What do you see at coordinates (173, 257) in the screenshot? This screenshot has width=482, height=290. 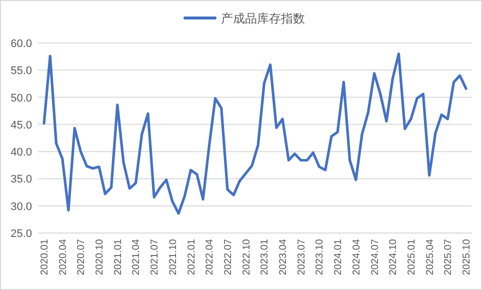 I see `x-tick-label: 2021.10` at bounding box center [173, 257].